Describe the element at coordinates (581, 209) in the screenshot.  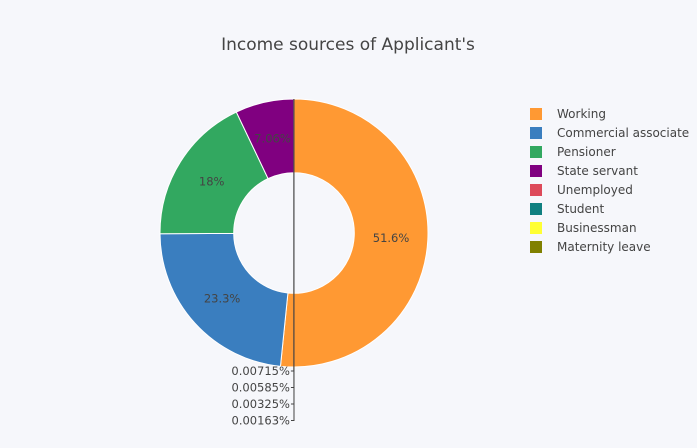
I see `legend-label-student: Student` at that location.